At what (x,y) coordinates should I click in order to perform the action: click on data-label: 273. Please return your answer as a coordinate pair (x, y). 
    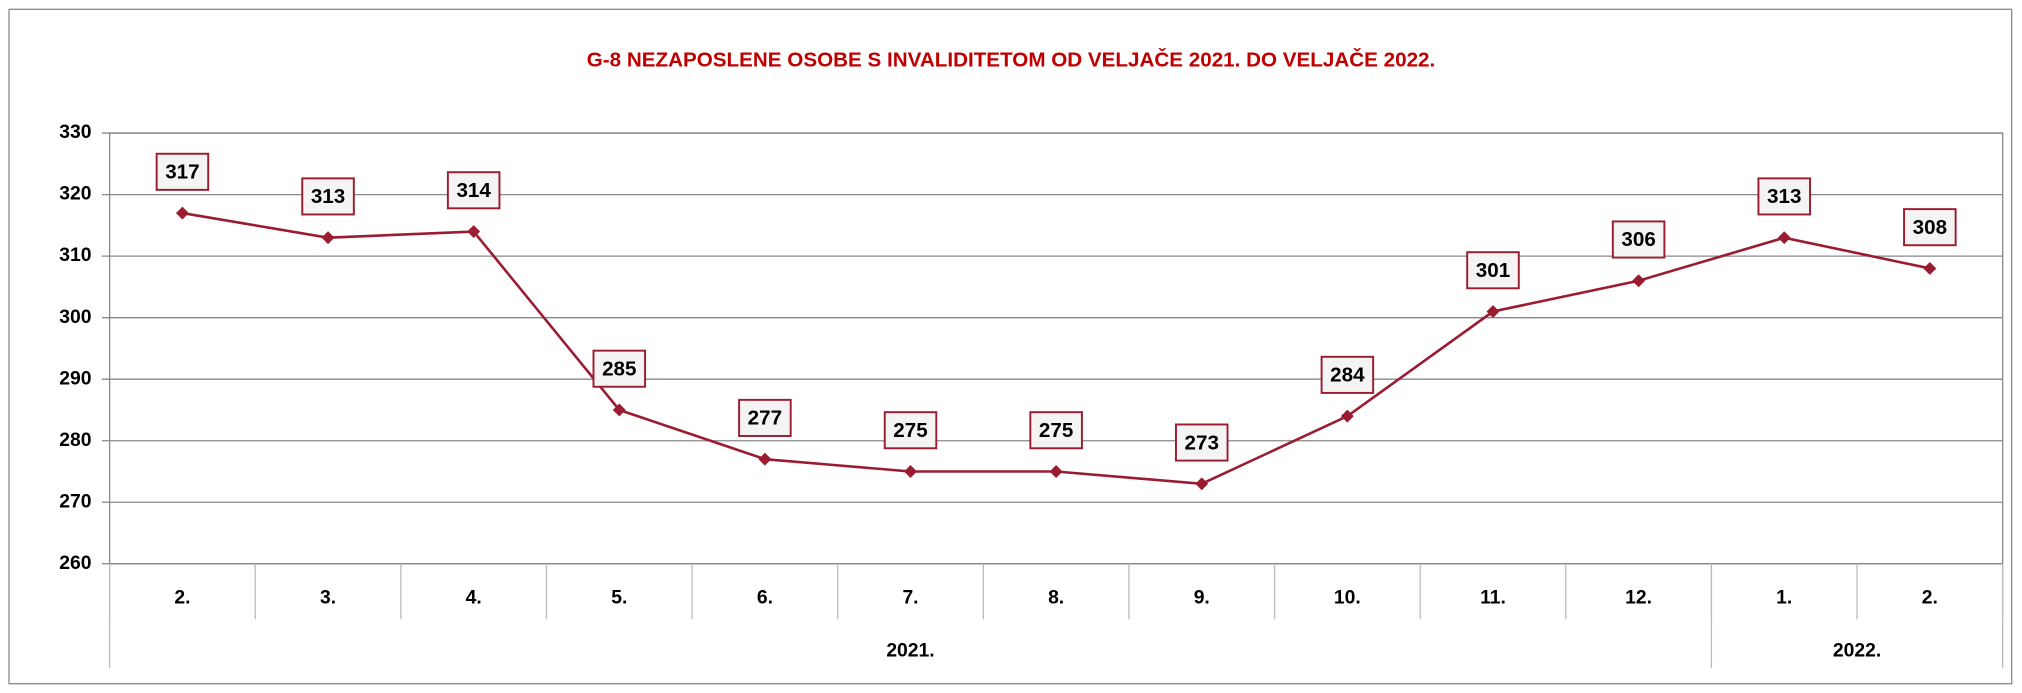
    Looking at the image, I should click on (1202, 442).